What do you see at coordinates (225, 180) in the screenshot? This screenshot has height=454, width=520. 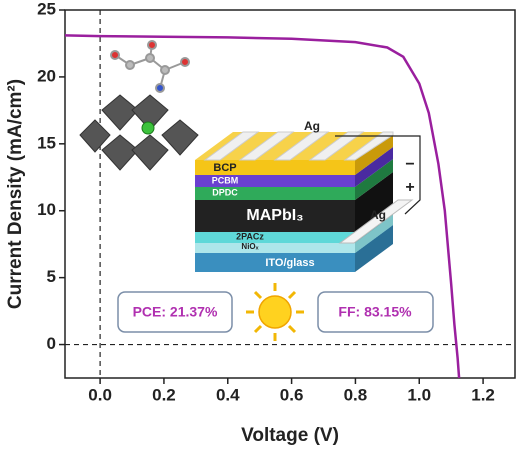 I see `layer-label: PCBM` at bounding box center [225, 180].